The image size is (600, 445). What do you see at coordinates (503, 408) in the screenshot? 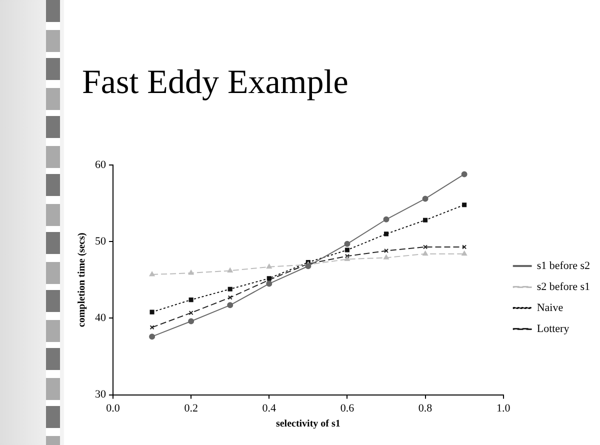
I see `x-tick-label: 1.0` at bounding box center [503, 408].